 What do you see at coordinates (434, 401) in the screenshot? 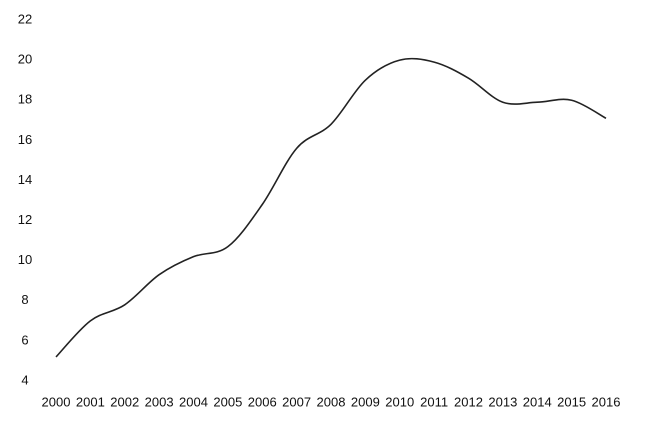
I see `x-tick-label: 2011` at bounding box center [434, 401].